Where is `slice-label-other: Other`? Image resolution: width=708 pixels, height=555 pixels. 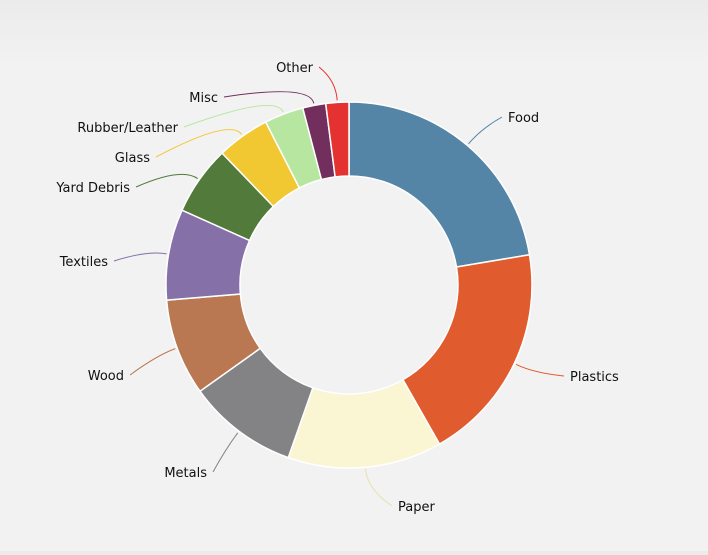 slice-label-other: Other is located at coordinates (295, 68).